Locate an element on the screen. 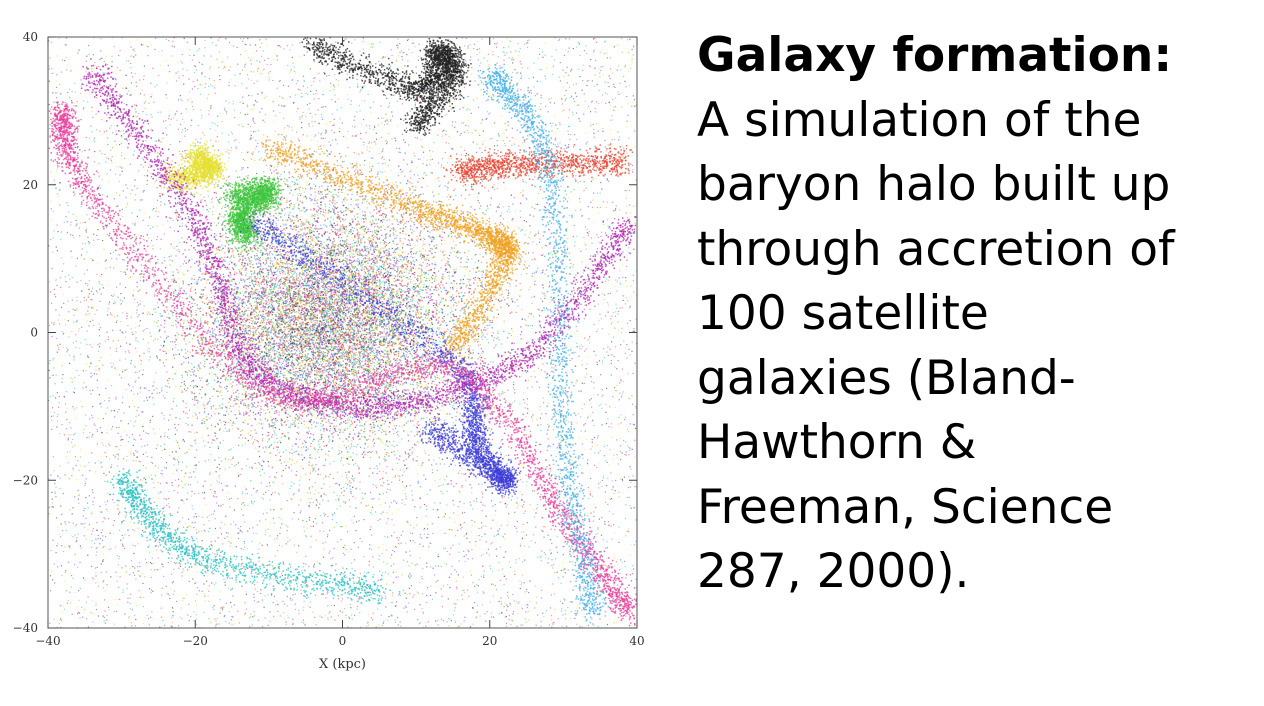 The image size is (1264, 706). y-tick-label: 20 is located at coordinates (30, 185).